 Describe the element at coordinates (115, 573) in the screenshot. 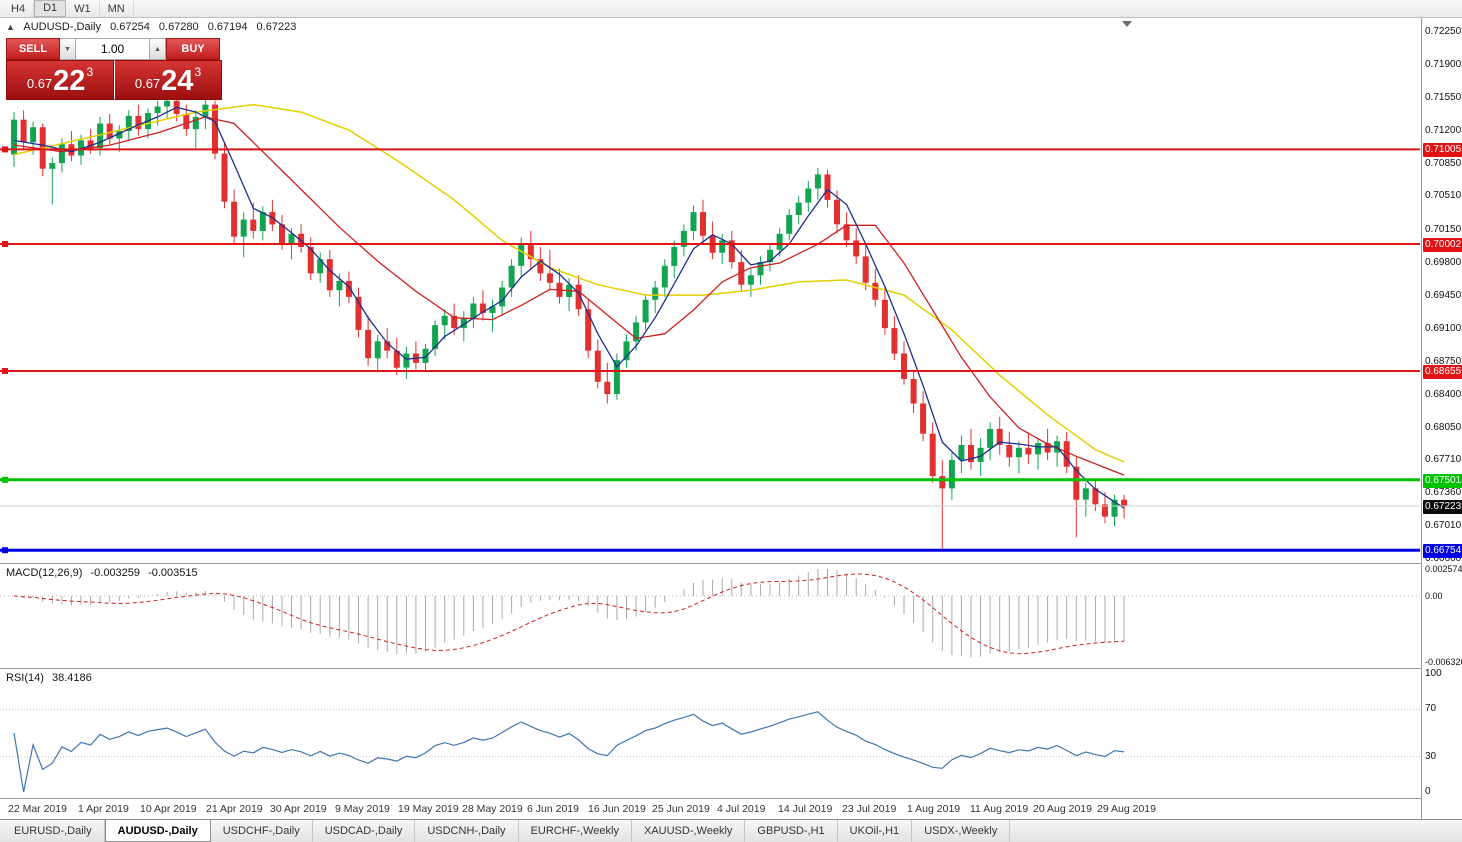

I see `macd-value: -0.003259` at that location.